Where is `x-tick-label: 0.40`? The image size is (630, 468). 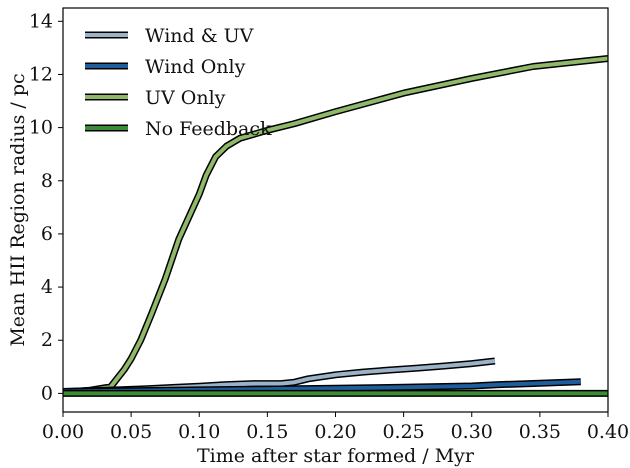 x-tick-label: 0.40 is located at coordinates (608, 432).